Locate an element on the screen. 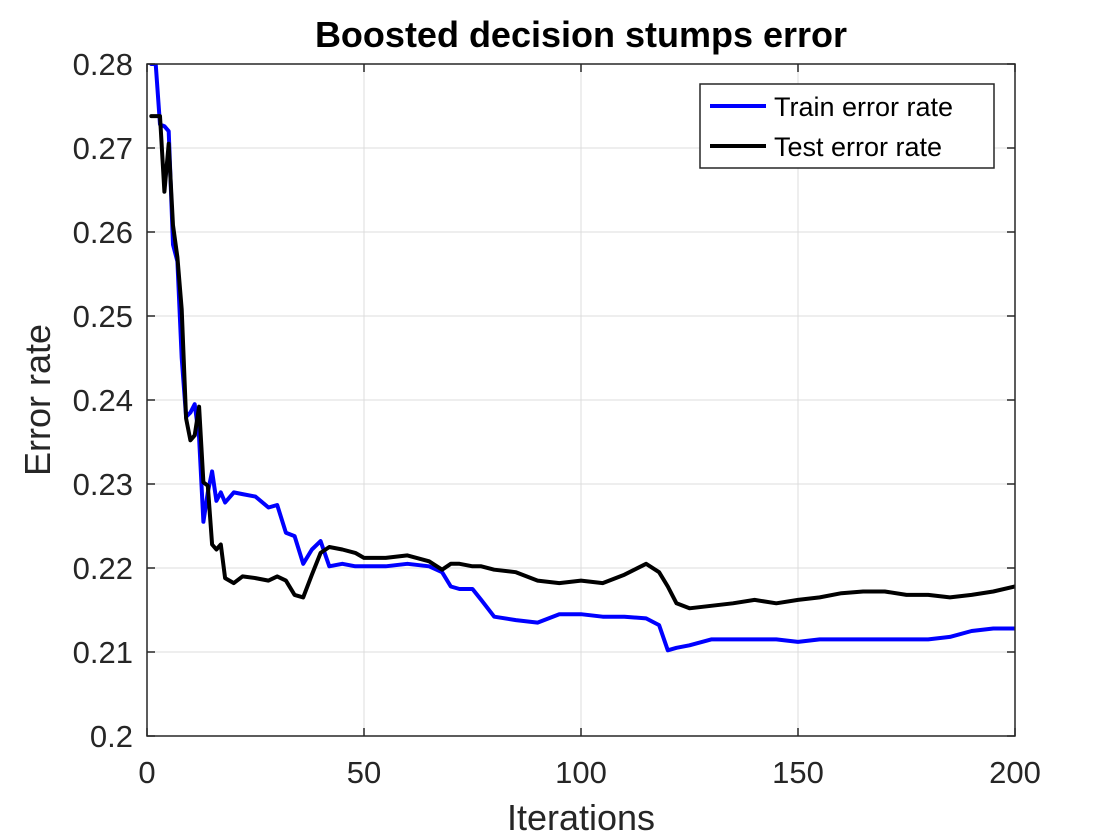 The width and height of the screenshot is (1120, 840). y-tick-label: 0.25 is located at coordinates (103, 316).